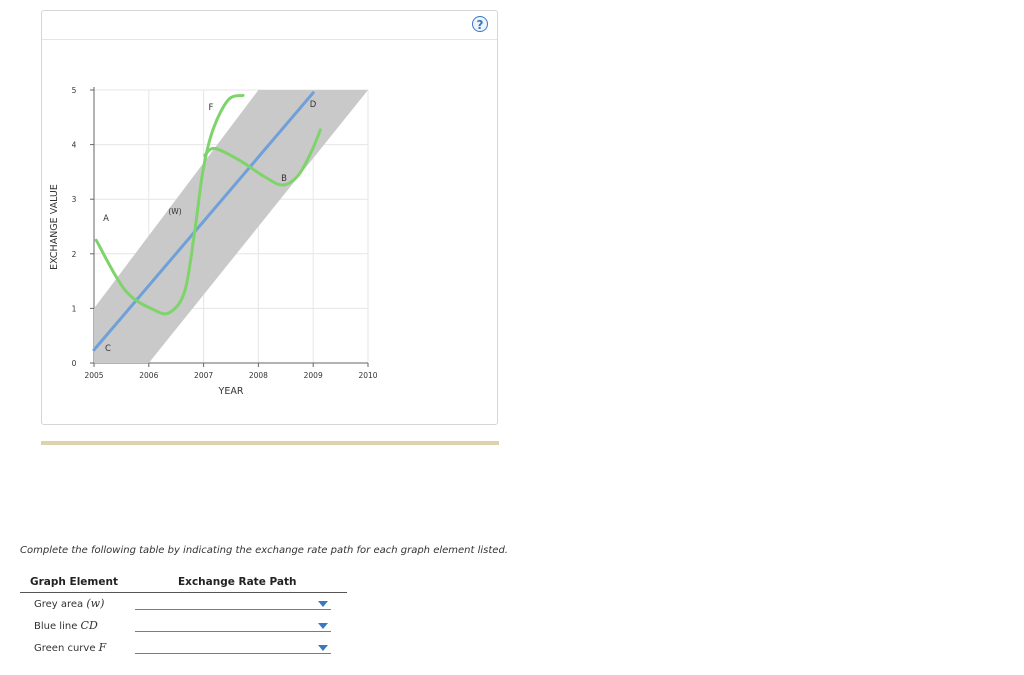 Image resolution: width=1024 pixels, height=675 pixels. I want to click on divider-bar, so click(270, 443).